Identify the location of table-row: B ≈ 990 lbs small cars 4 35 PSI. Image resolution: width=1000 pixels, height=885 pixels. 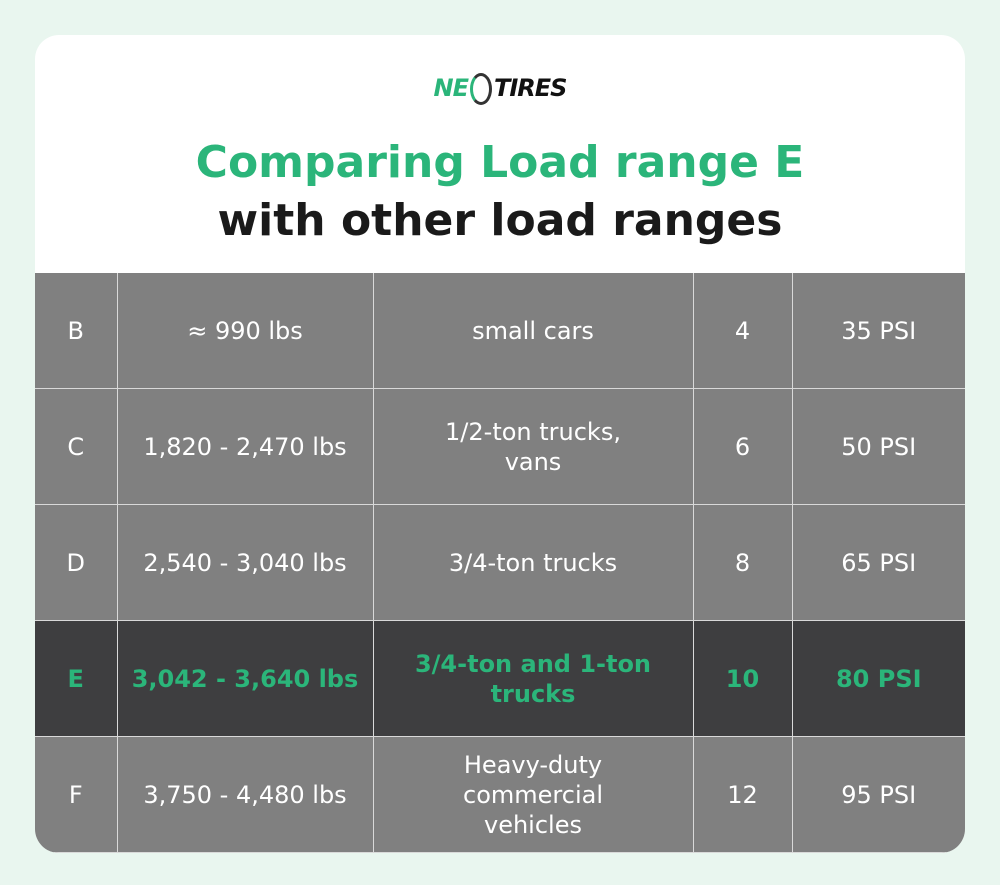
(500, 331).